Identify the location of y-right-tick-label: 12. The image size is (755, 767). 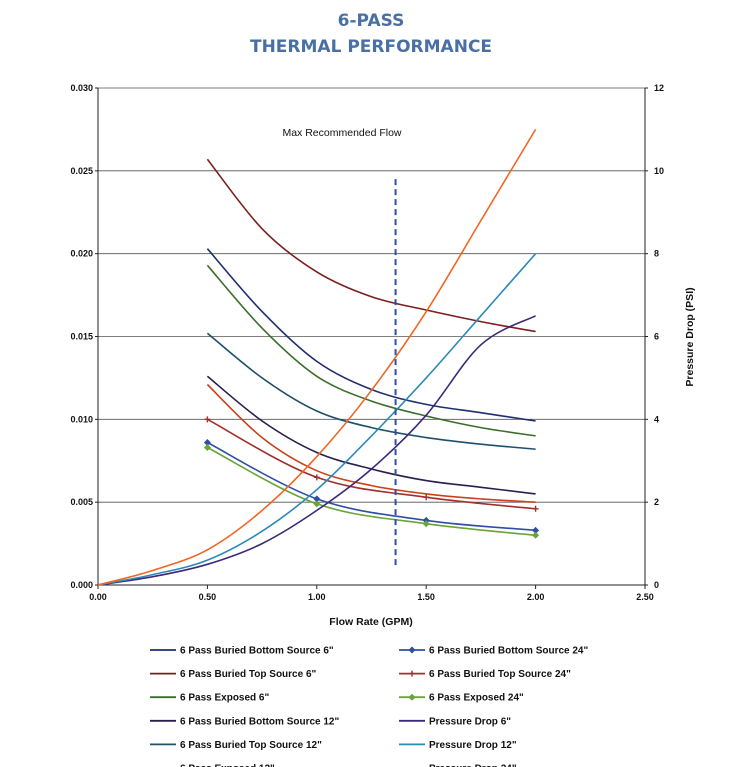
(659, 88).